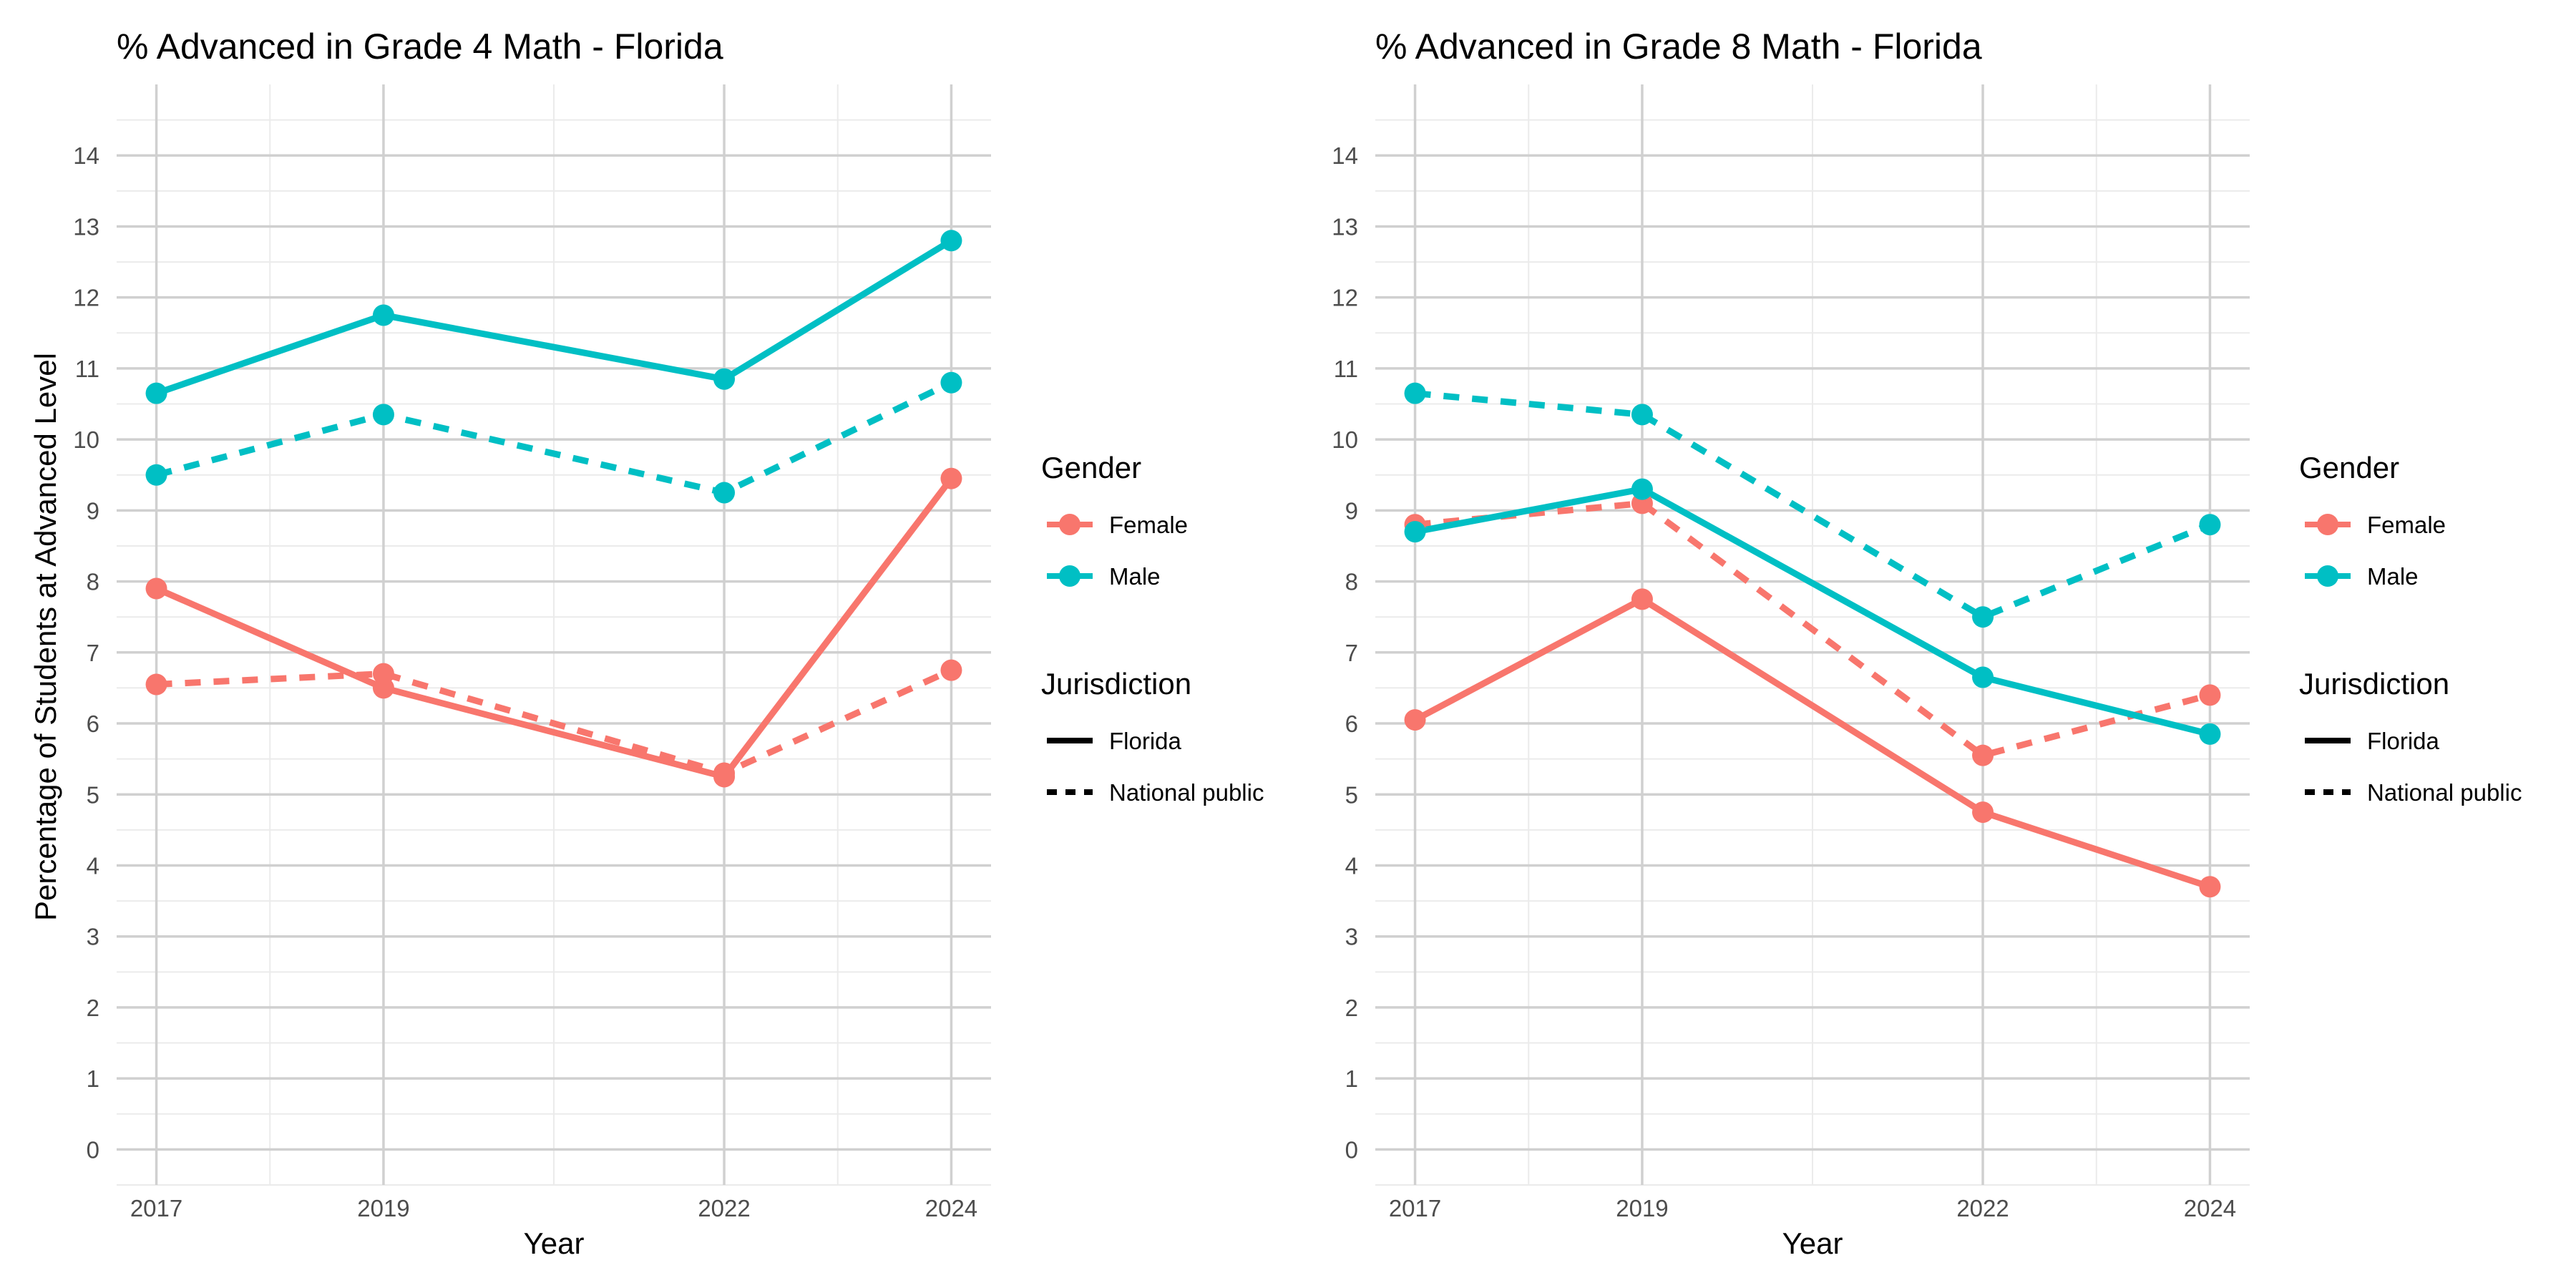 This screenshot has width=2576, height=1288. Describe the element at coordinates (45, 637) in the screenshot. I see `y-axis-title: Percentage of Students at Advanced Level` at that location.